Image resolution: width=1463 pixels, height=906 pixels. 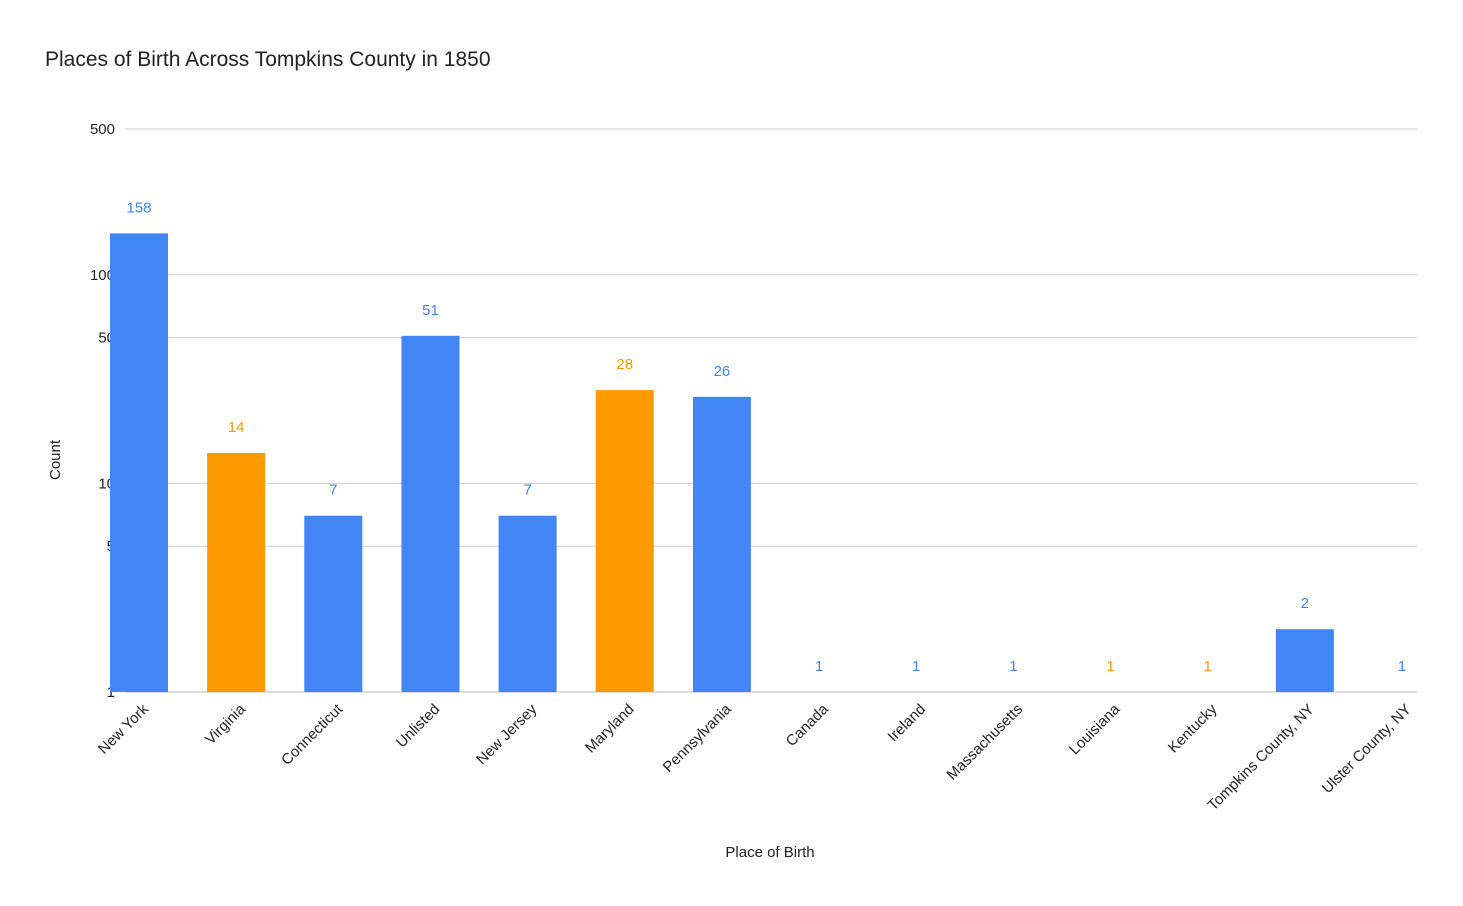 What do you see at coordinates (430, 310) in the screenshot?
I see `data-label: 51` at bounding box center [430, 310].